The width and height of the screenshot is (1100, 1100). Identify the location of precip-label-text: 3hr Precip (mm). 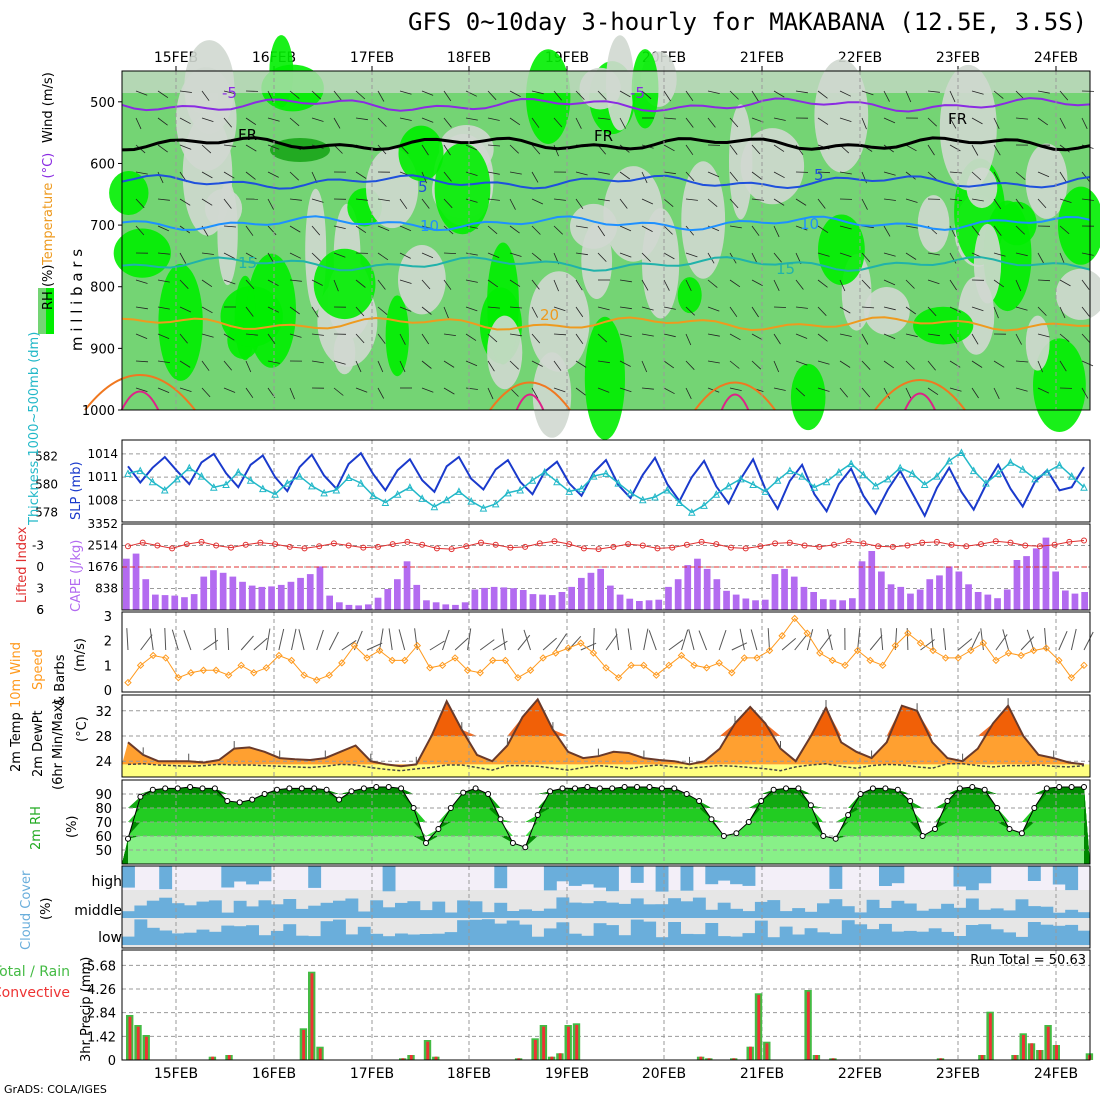
(86, 1009).